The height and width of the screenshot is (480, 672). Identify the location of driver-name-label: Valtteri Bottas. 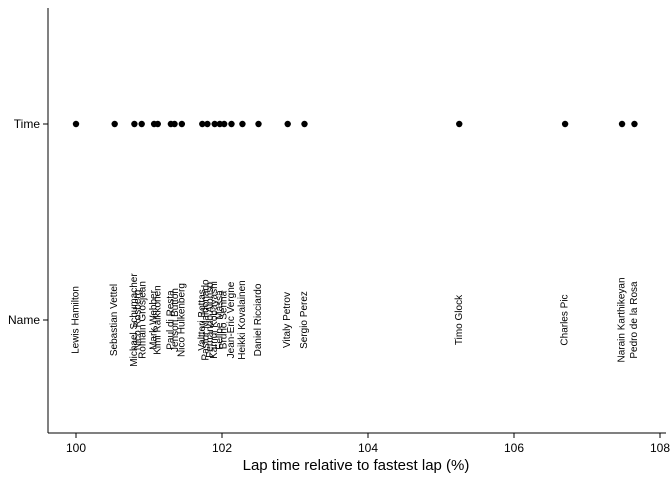
(202, 320).